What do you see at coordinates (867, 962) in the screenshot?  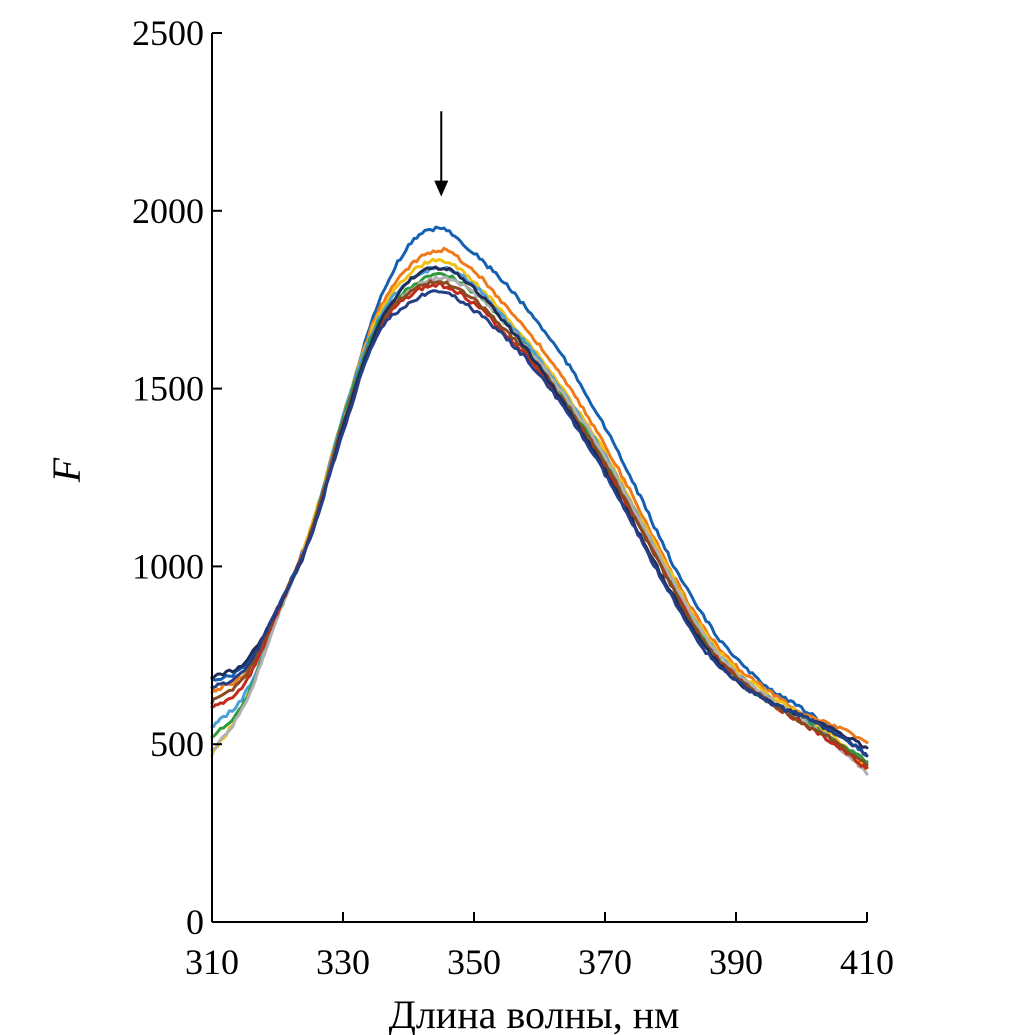 I see `x-tick-label: 410` at bounding box center [867, 962].